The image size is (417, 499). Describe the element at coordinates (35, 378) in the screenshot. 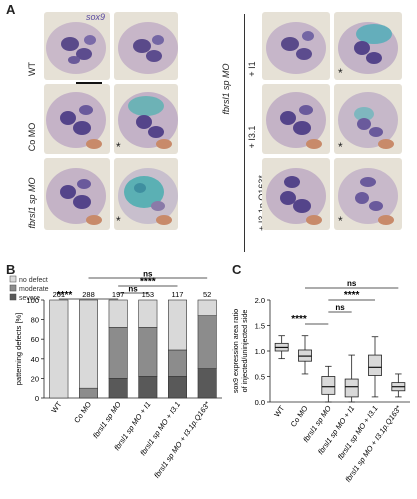

I see `y-tick-label-1: 20` at that location.